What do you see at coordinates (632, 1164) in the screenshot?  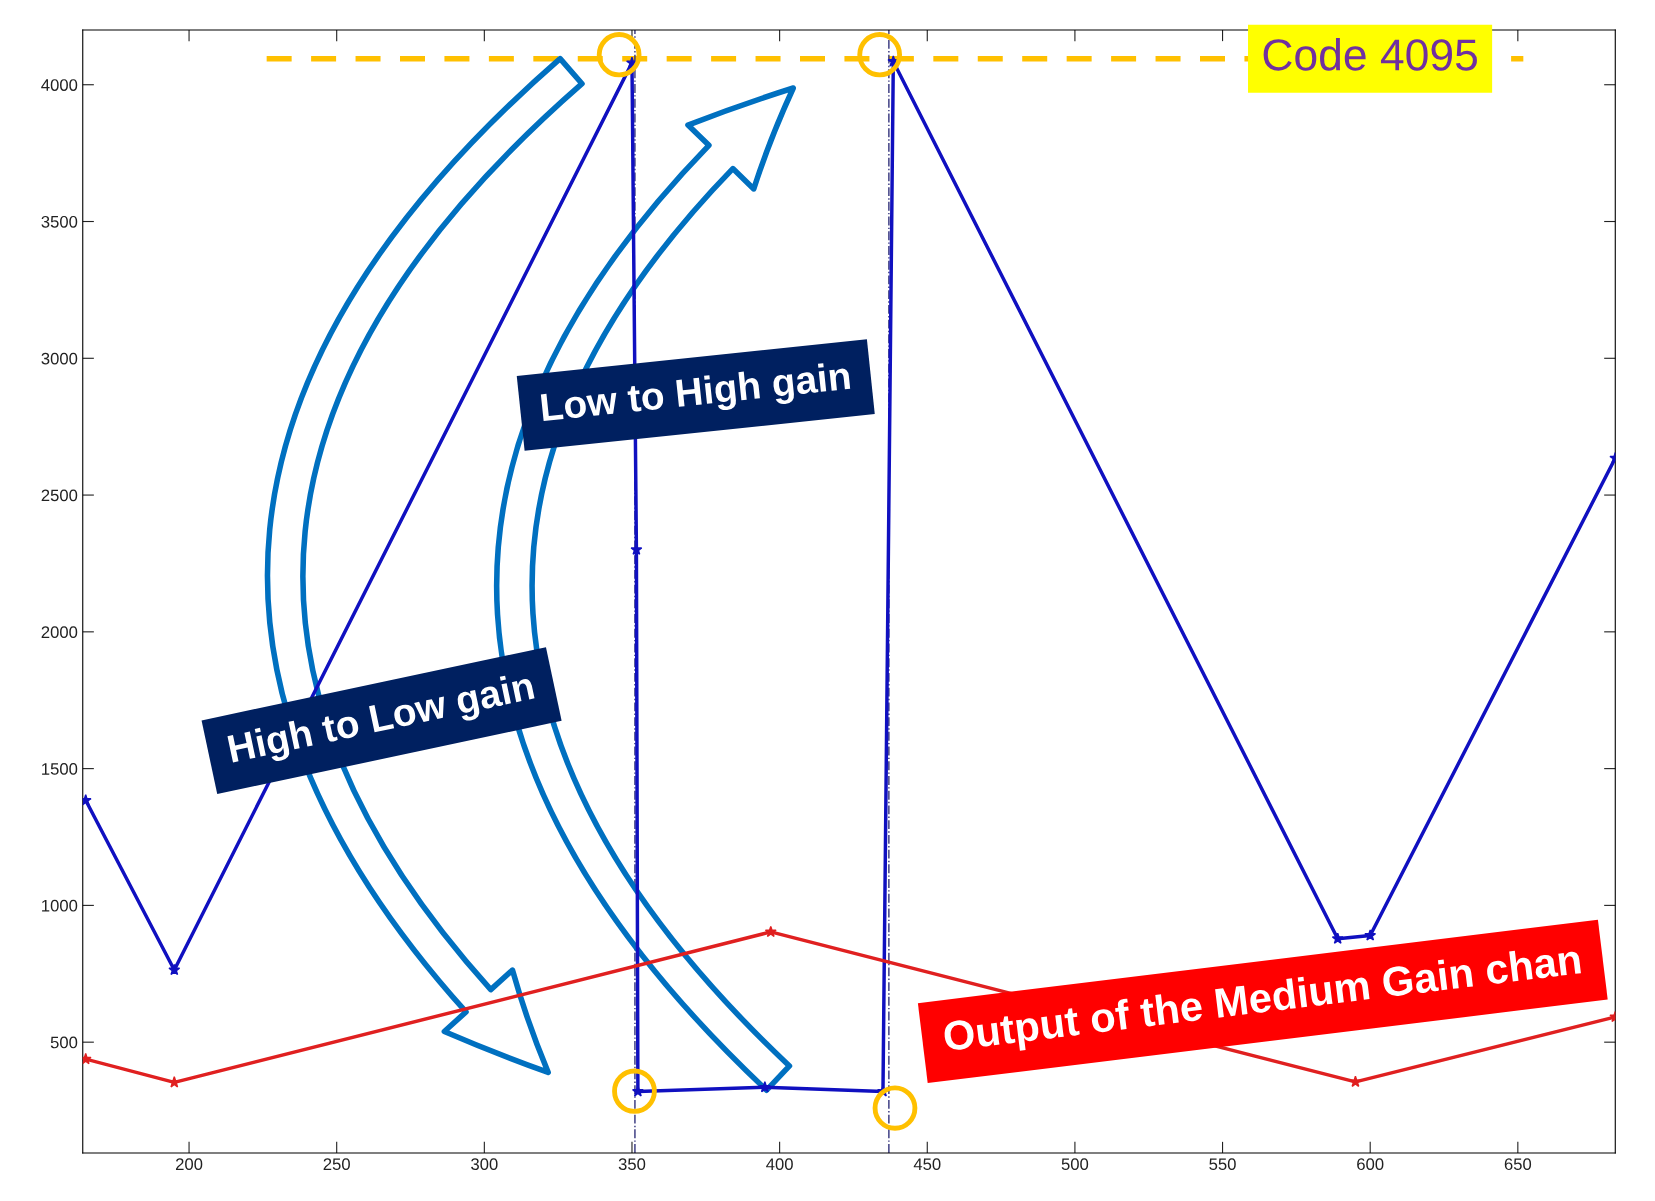 I see `x-tick-label: 350` at bounding box center [632, 1164].